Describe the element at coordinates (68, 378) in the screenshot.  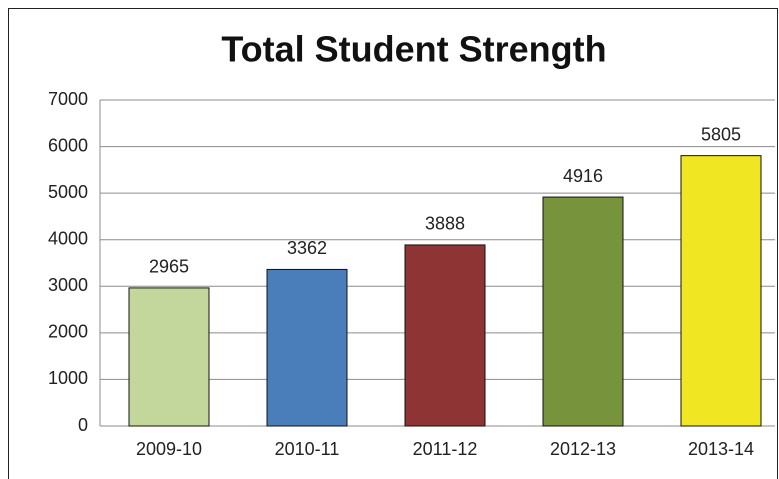
I see `y-tick-label: 1000` at that location.